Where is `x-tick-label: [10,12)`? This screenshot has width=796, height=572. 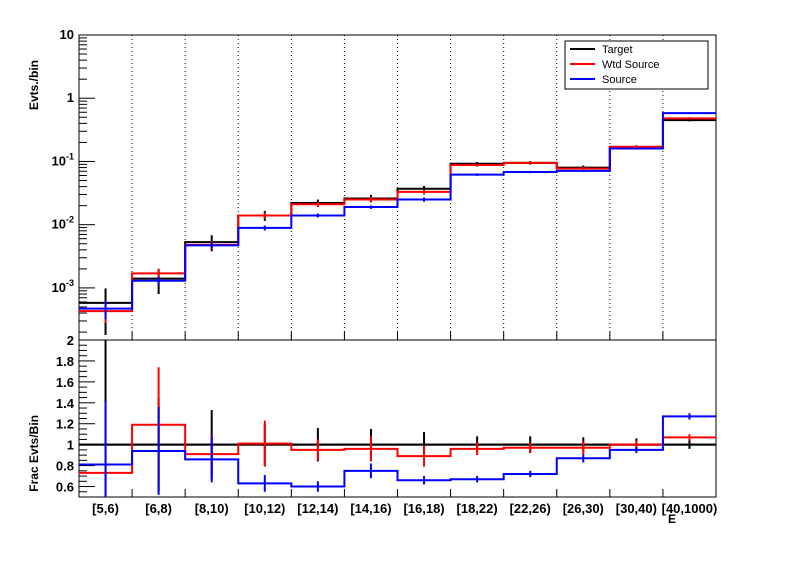
x-tick-label: [10,12) is located at coordinates (264, 508).